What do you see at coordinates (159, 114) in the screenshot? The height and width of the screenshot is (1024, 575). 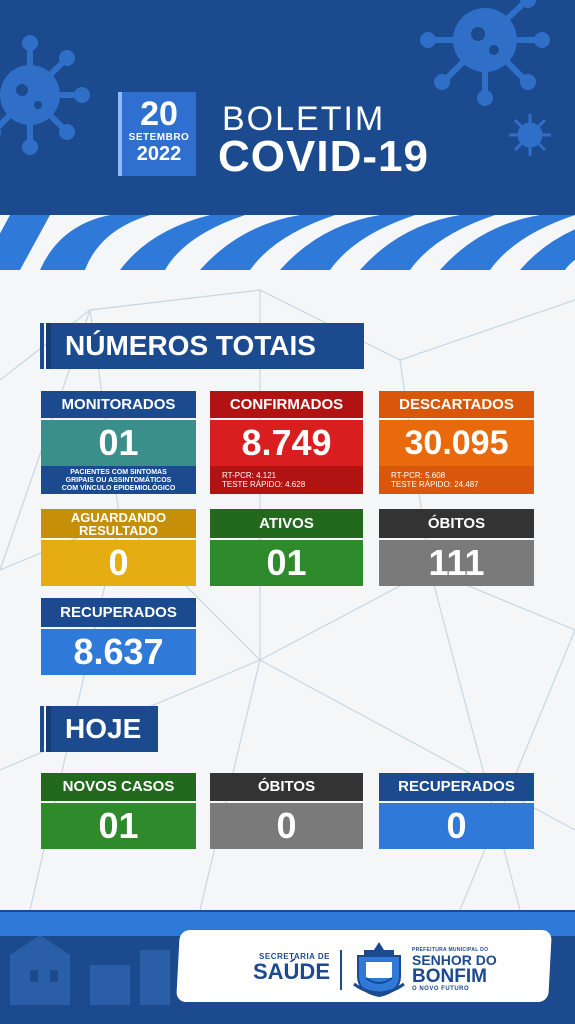 I see `date-day: 20` at bounding box center [159, 114].